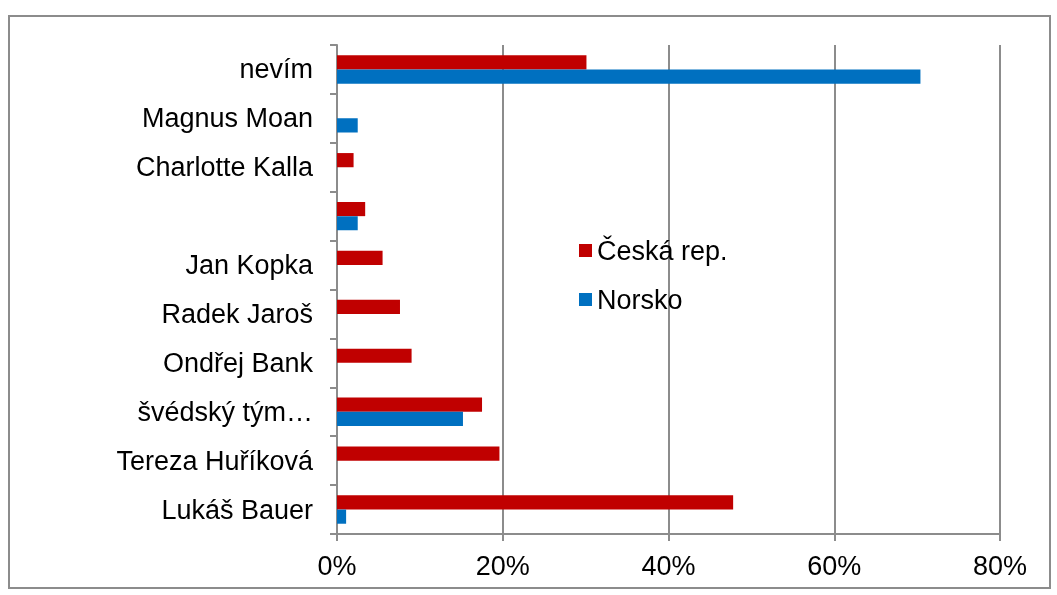 The width and height of the screenshot is (1057, 595). I want to click on y-tick-label: Charlotte Kalla, so click(224, 167).